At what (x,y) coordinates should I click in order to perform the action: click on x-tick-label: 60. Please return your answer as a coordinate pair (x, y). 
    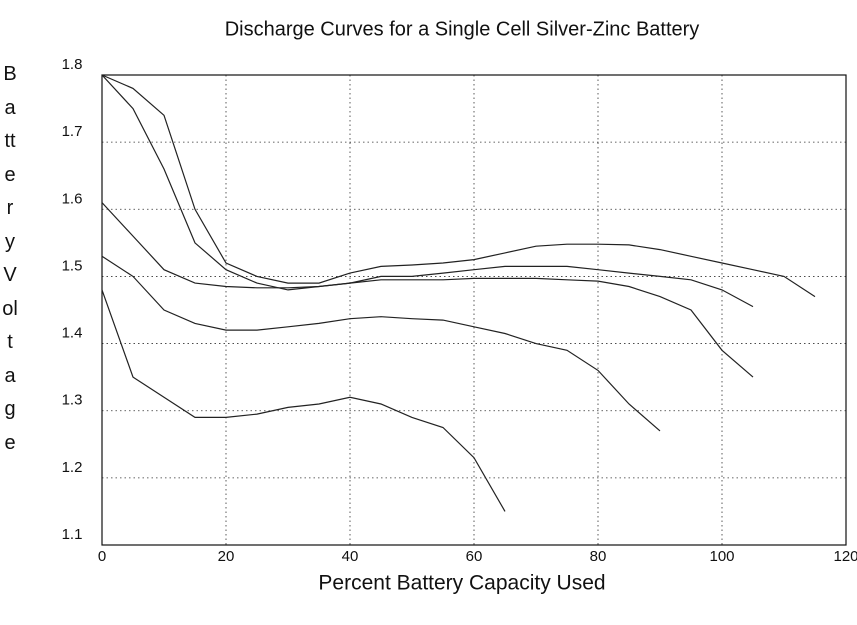
    Looking at the image, I should click on (474, 556).